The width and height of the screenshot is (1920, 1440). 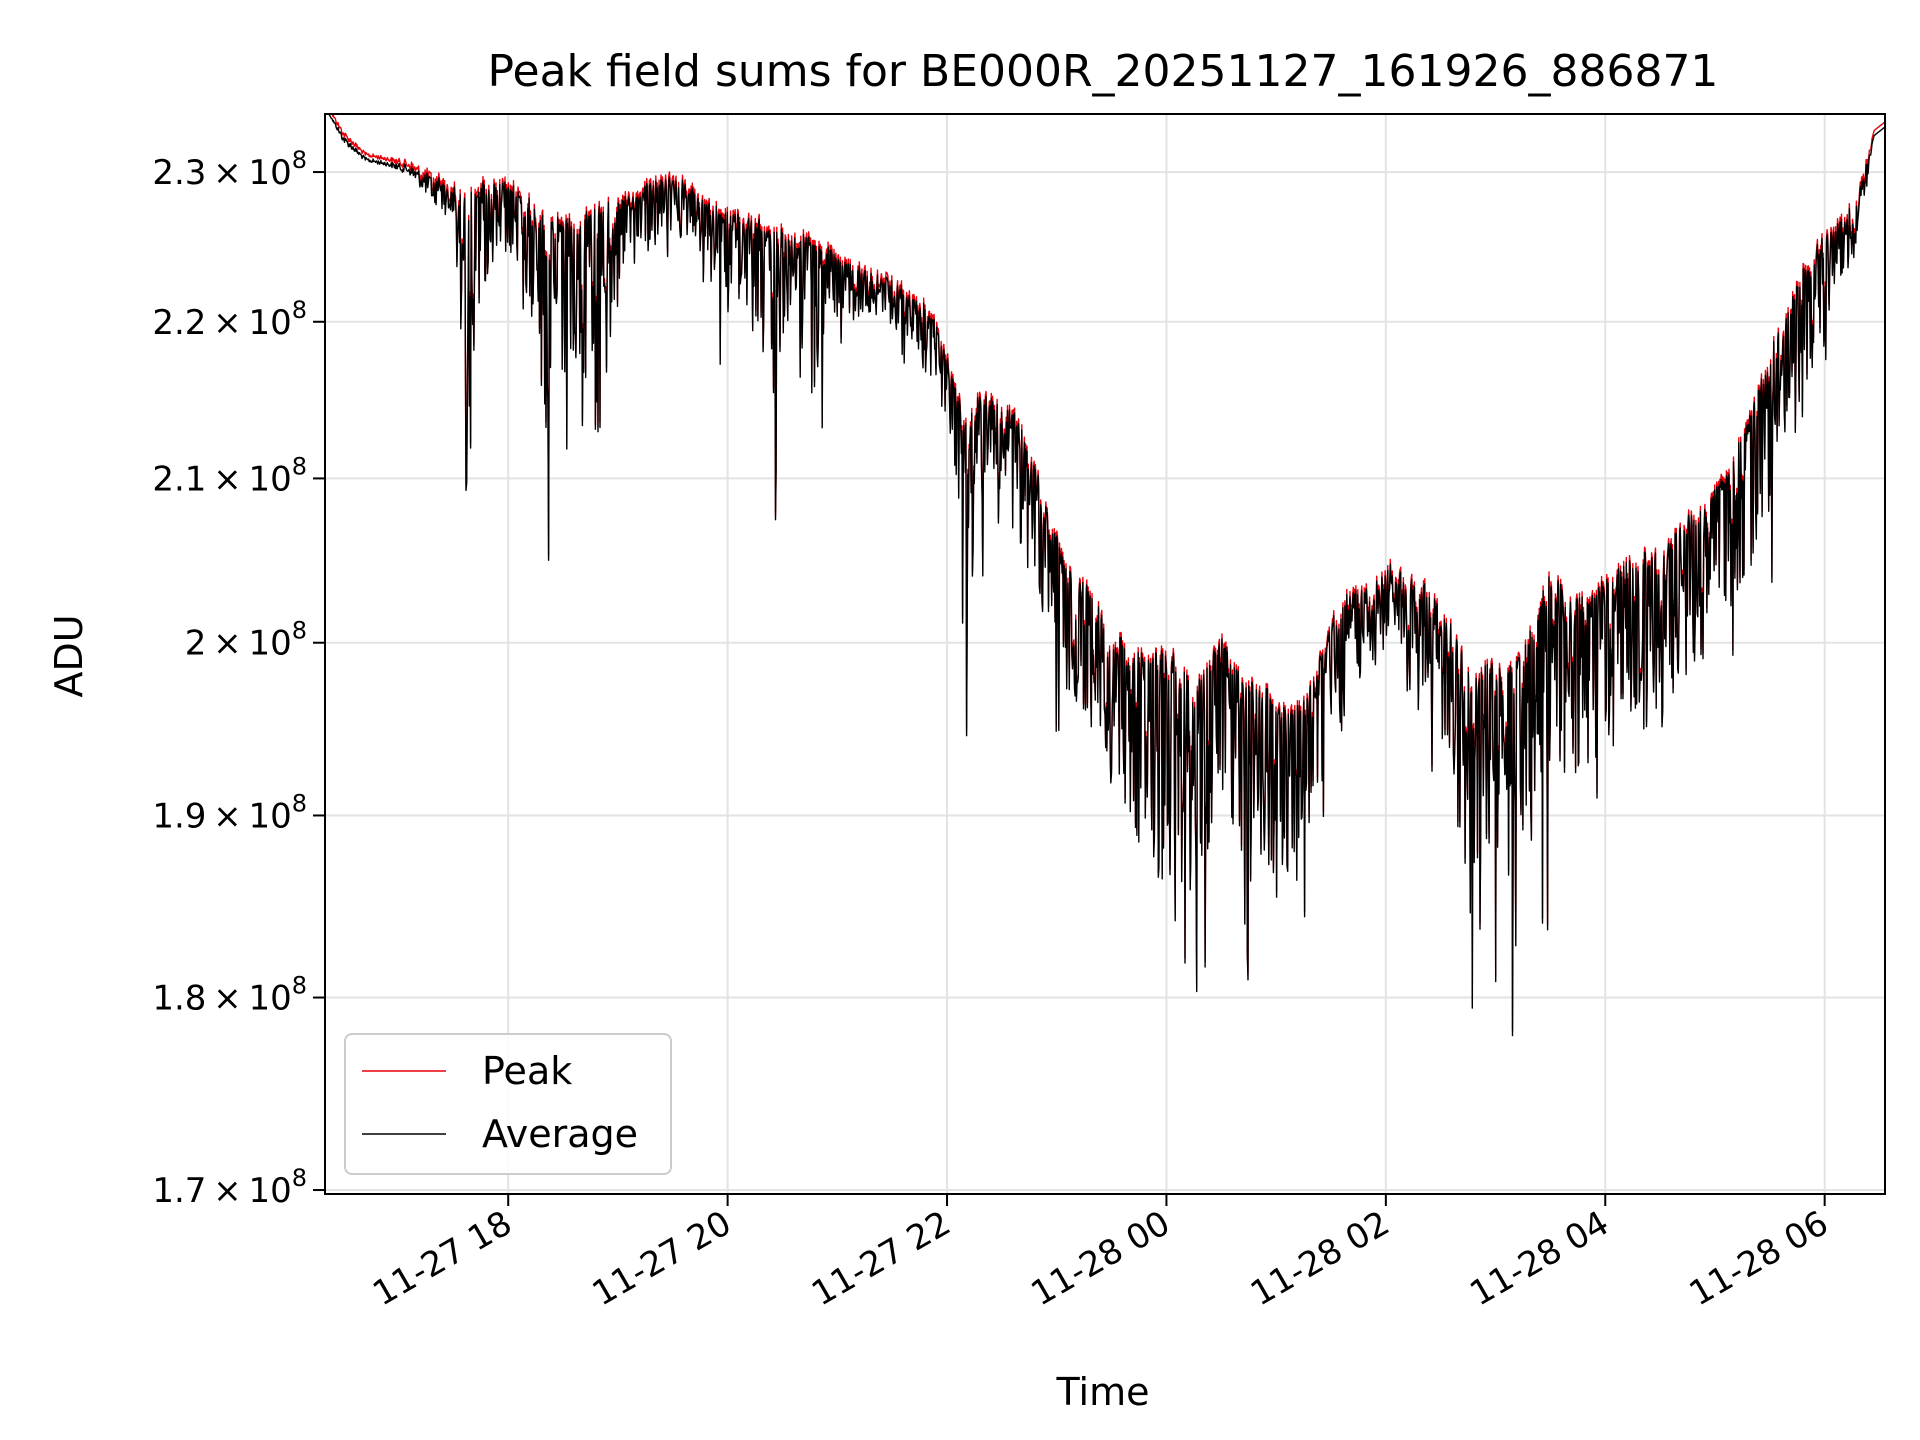 I want to click on y-axis-label: ADU, so click(x=69, y=655).